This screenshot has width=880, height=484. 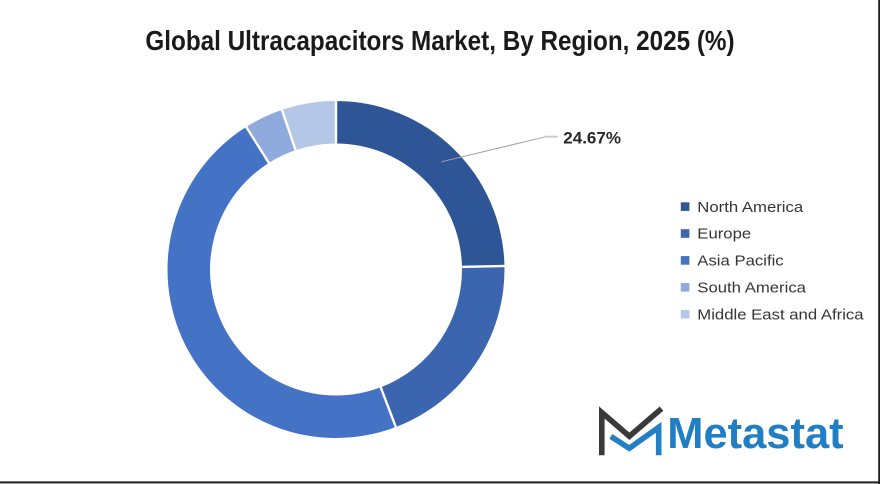 What do you see at coordinates (755, 433) in the screenshot?
I see `svg-text: Metastat` at bounding box center [755, 433].